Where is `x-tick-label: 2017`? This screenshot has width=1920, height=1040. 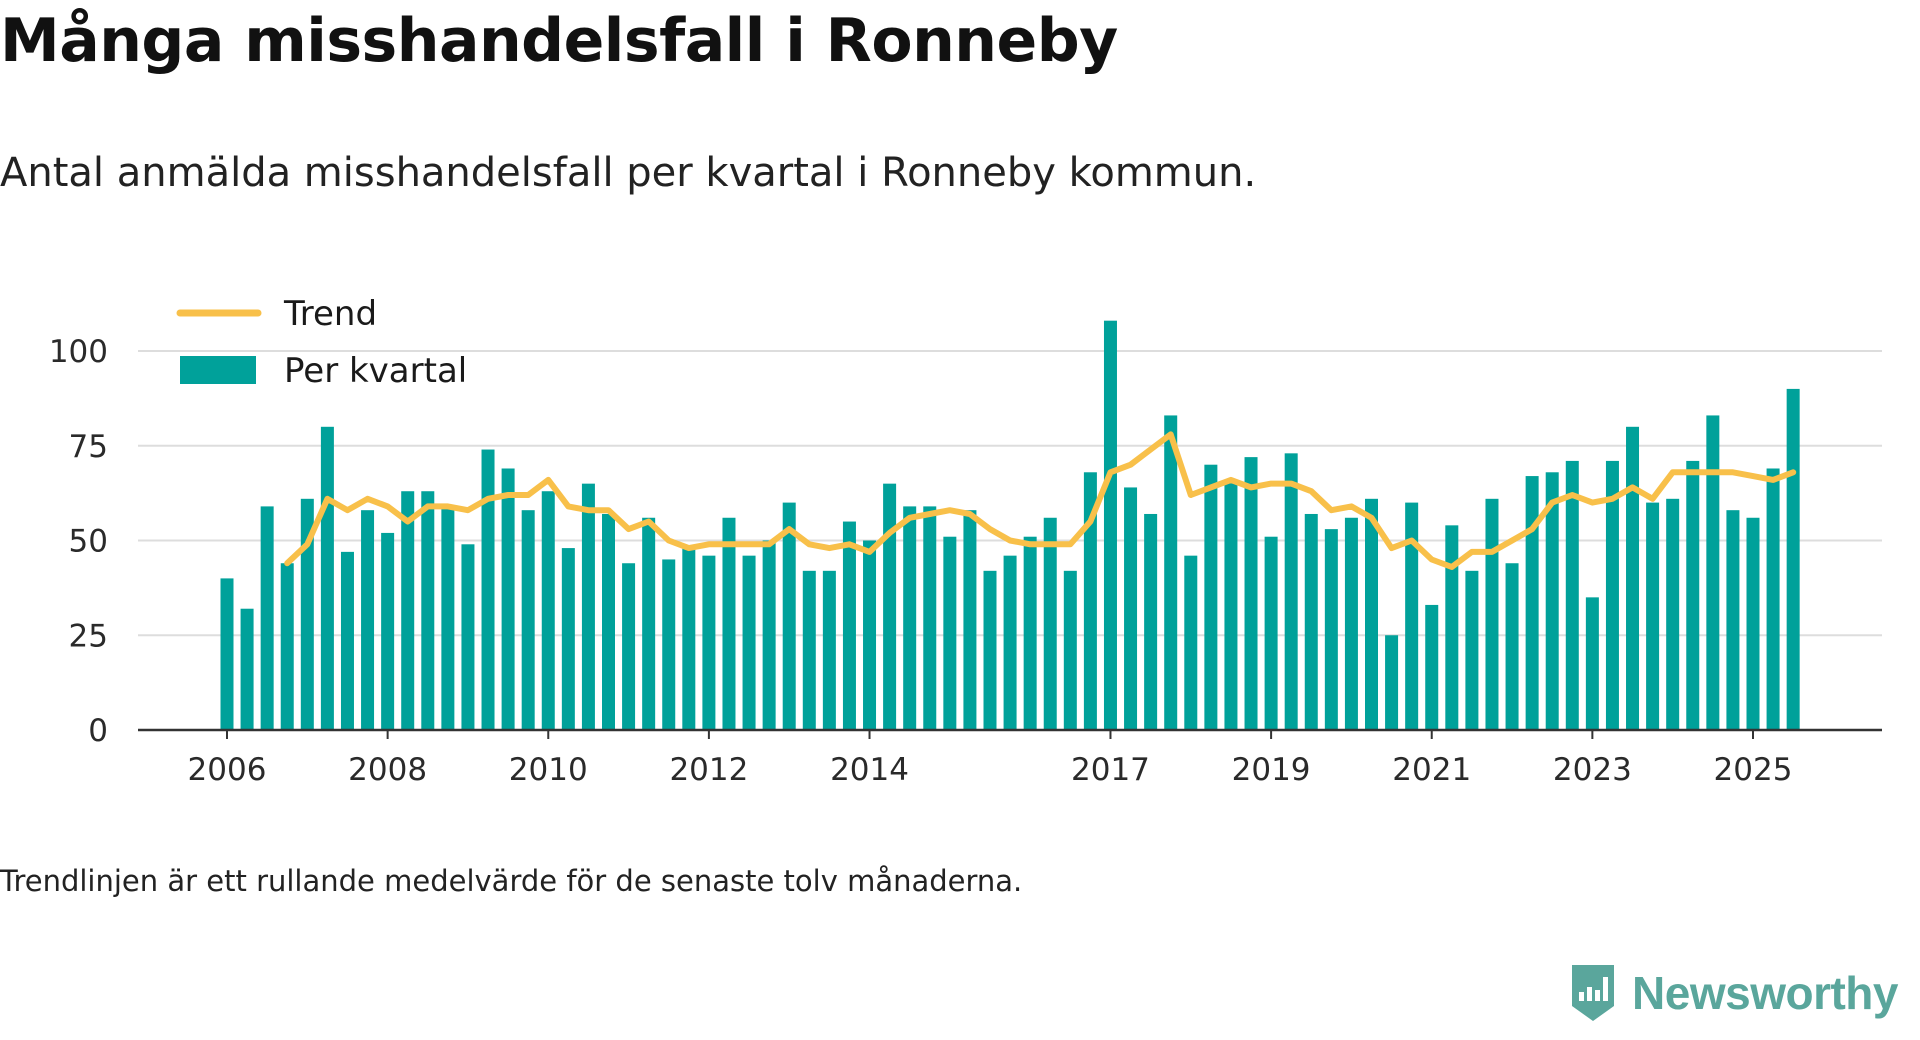 x-tick-label: 2017 is located at coordinates (1110, 770).